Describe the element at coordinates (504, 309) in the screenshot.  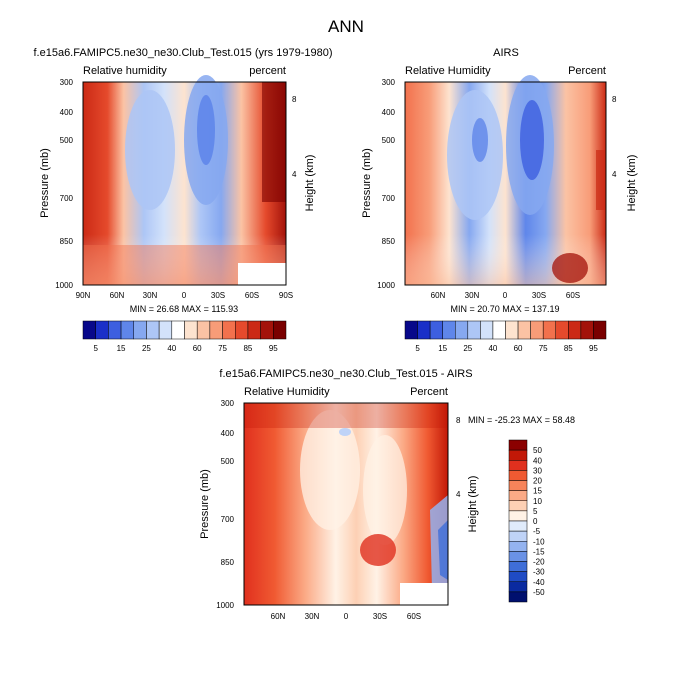
I see `min-max-stats: MIN = 20.70 MAX = 137.19` at that location.